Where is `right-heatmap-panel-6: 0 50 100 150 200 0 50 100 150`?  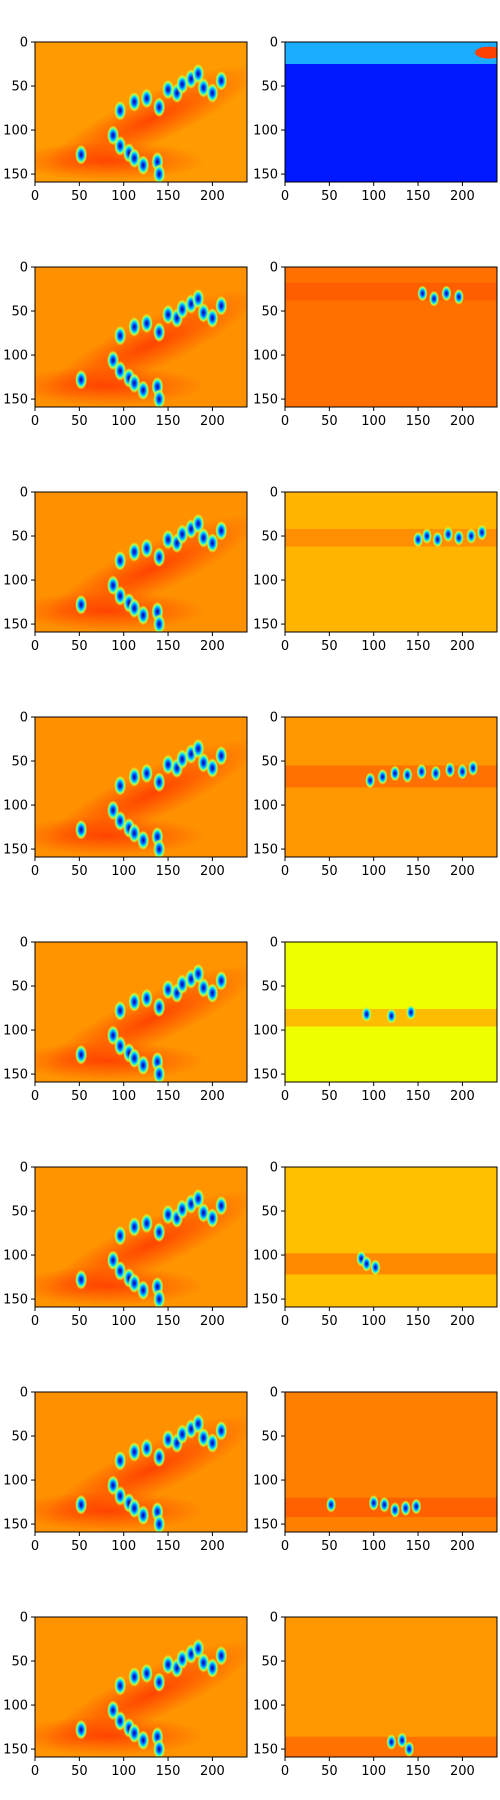
right-heatmap-panel-6: 0 50 100 150 200 0 50 100 150 is located at coordinates (375, 1245).